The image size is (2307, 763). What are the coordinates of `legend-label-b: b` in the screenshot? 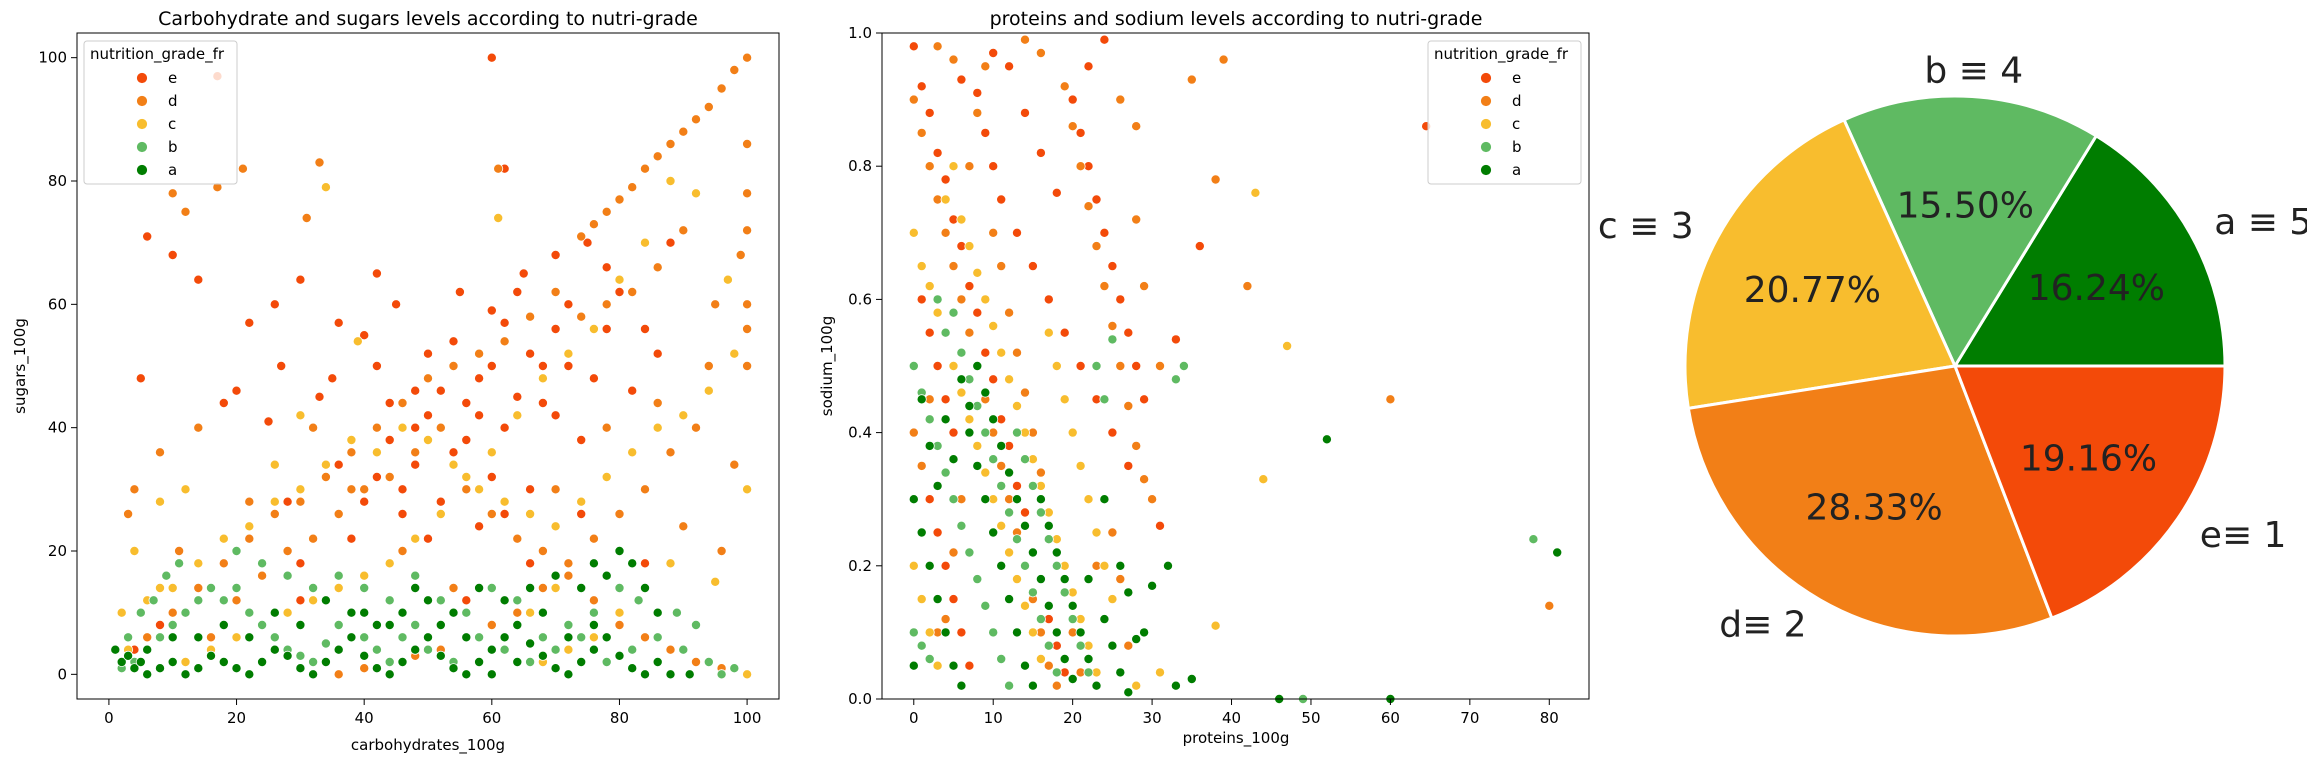 It's located at (173, 147).